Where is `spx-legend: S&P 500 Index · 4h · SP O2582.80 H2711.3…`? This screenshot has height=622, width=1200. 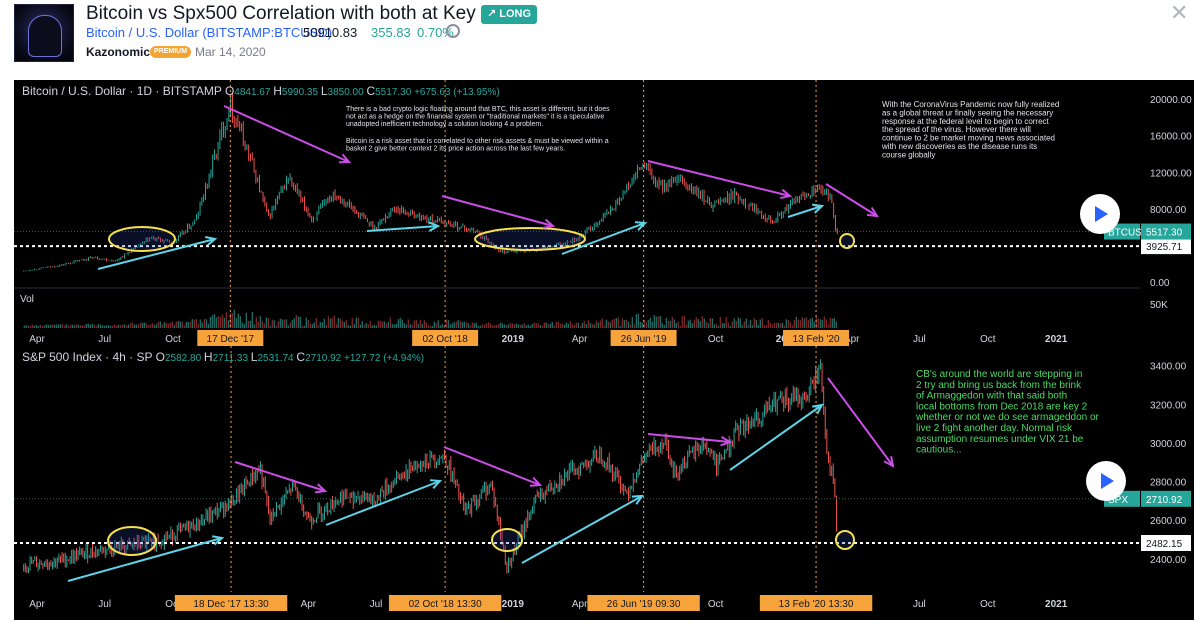
spx-legend: S&P 500 Index · 4h · SP O2582.80 H2711.3… is located at coordinates (223, 357).